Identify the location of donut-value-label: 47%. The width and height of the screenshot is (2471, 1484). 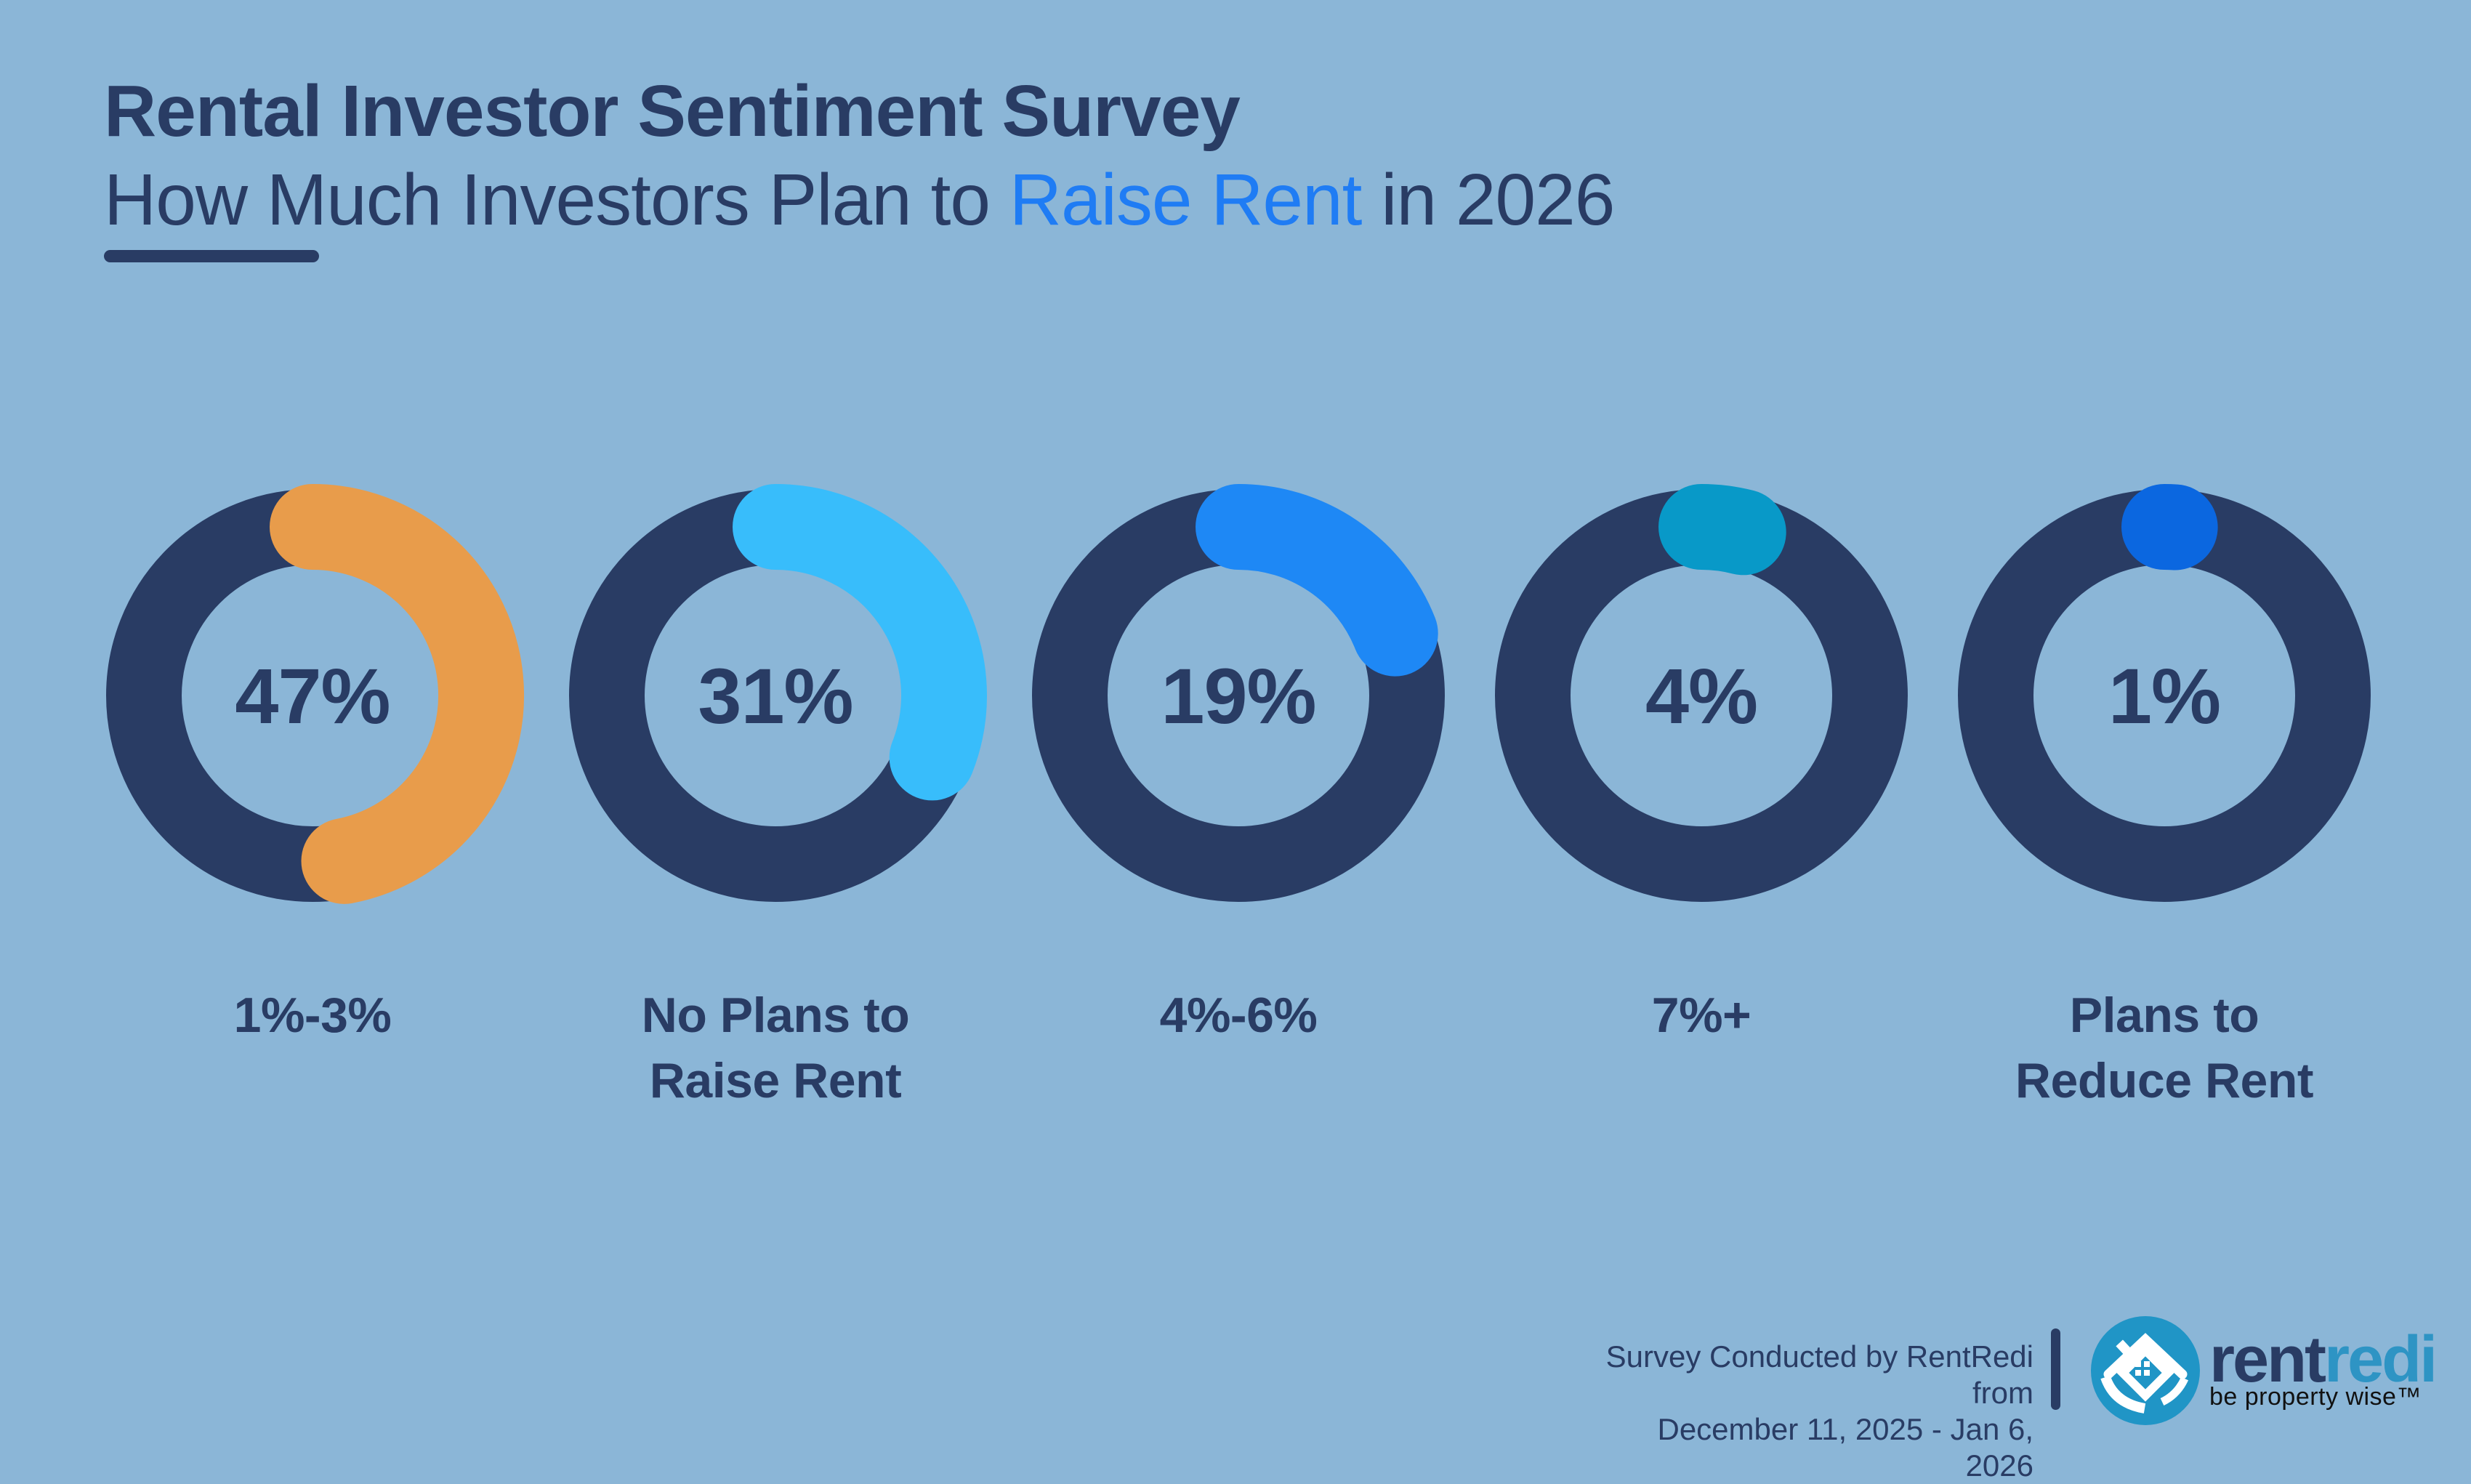
(312, 696).